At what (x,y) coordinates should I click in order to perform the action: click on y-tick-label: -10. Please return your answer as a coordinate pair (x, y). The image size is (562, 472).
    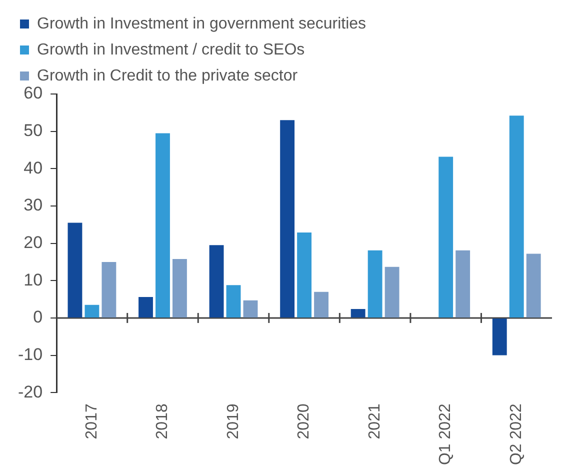
    Looking at the image, I should click on (30, 354).